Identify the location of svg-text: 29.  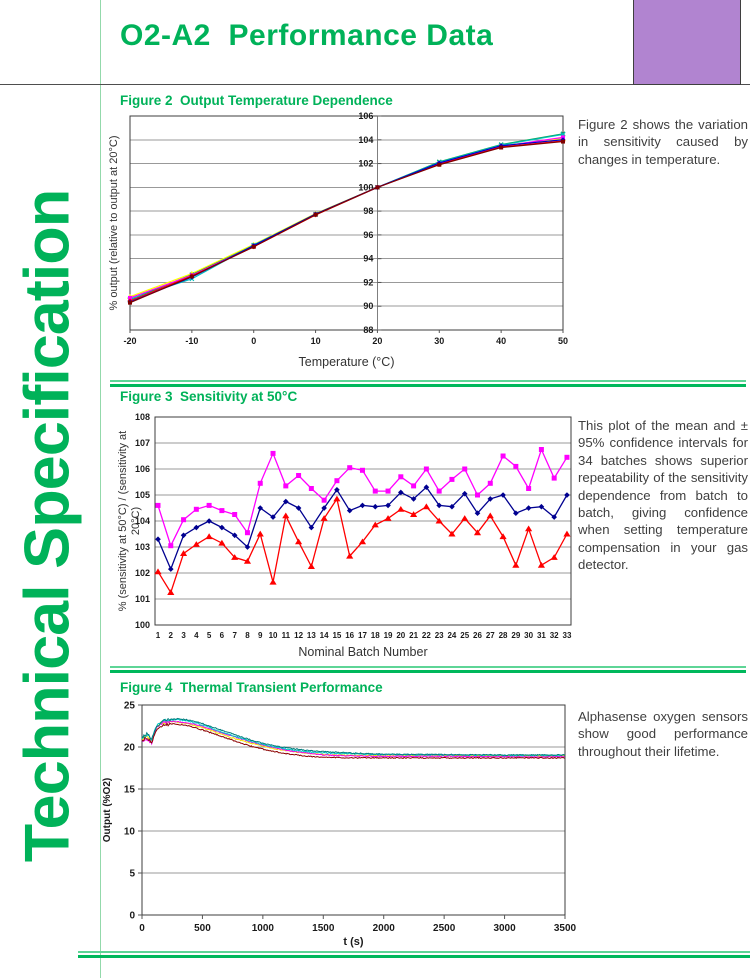
(515, 635).